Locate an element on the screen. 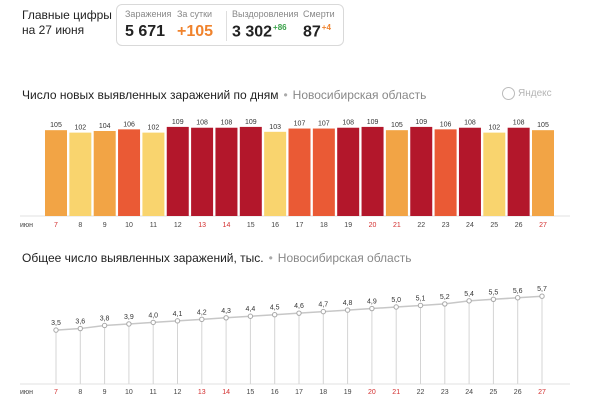  line-x-tick: 23 is located at coordinates (445, 392).